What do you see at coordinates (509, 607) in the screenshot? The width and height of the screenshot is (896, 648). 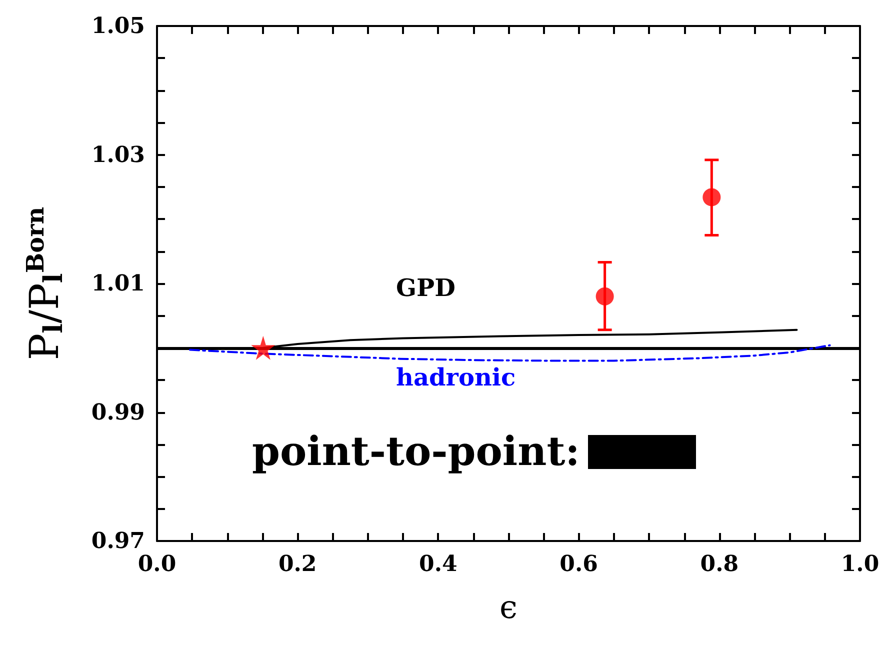 I see `x-axis-title: ϵ` at bounding box center [509, 607].